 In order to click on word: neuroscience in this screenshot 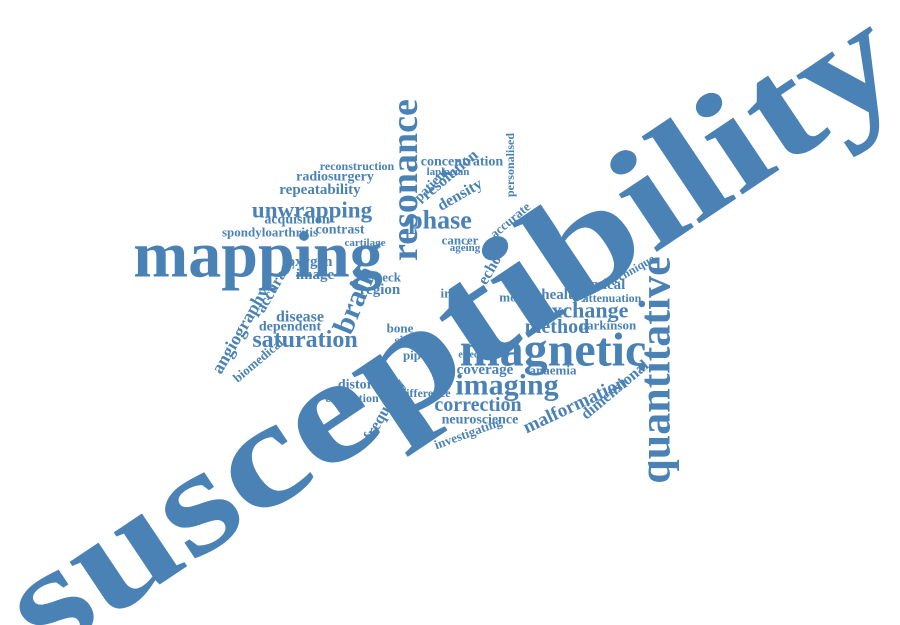, I will do `click(480, 420)`.